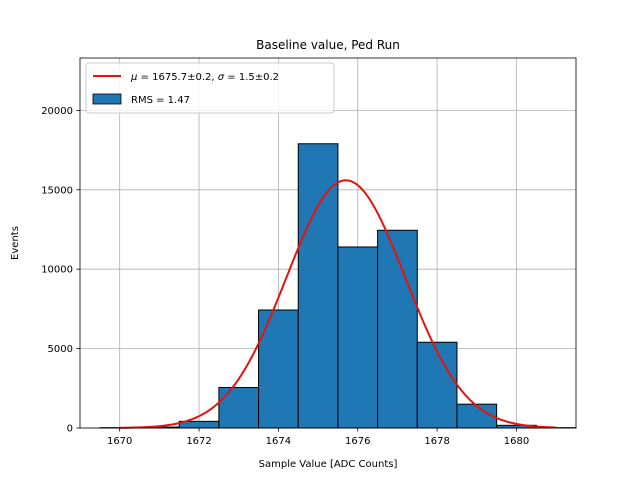 This screenshot has height=480, width=640. I want to click on y-tick-label: 5000, so click(60, 349).